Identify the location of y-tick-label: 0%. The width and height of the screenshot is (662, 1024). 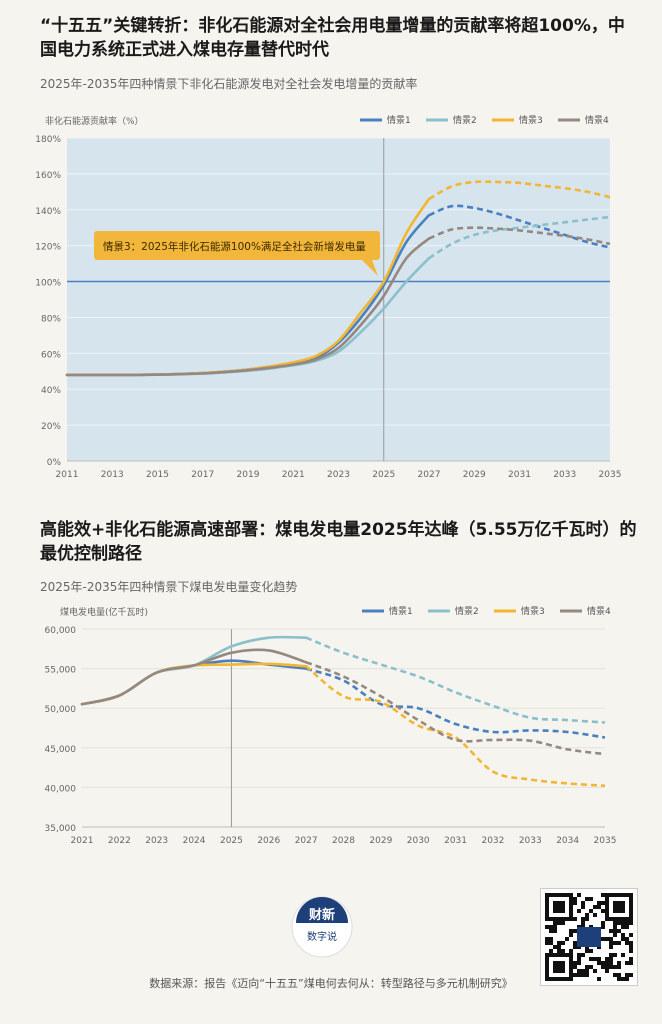
(54, 463).